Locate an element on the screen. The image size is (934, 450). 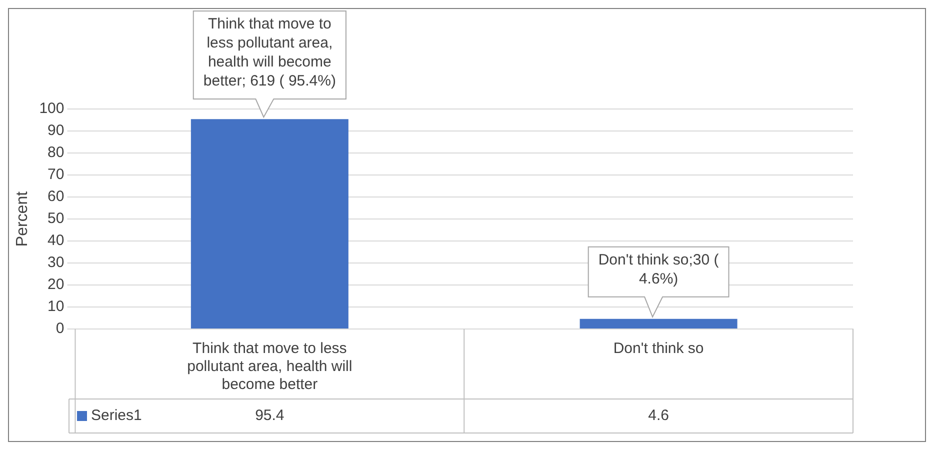
y-tick-label: 10 is located at coordinates (56, 307).